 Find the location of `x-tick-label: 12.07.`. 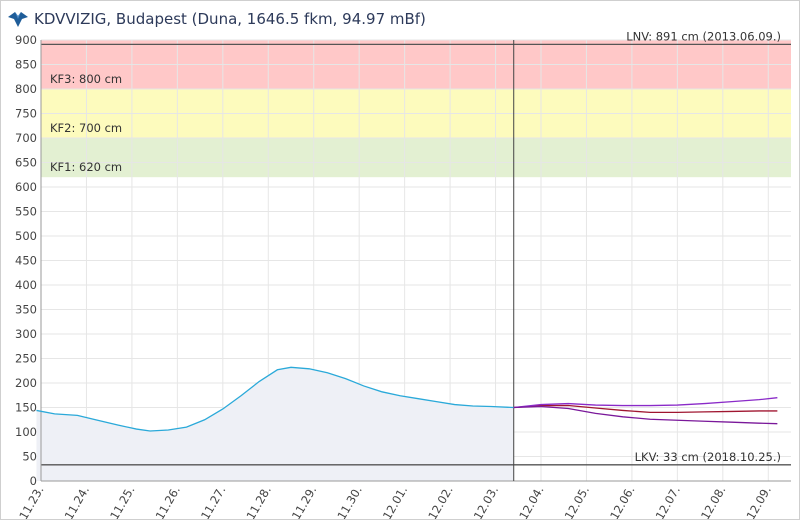

x-tick-label: 12.07. is located at coordinates (668, 502).